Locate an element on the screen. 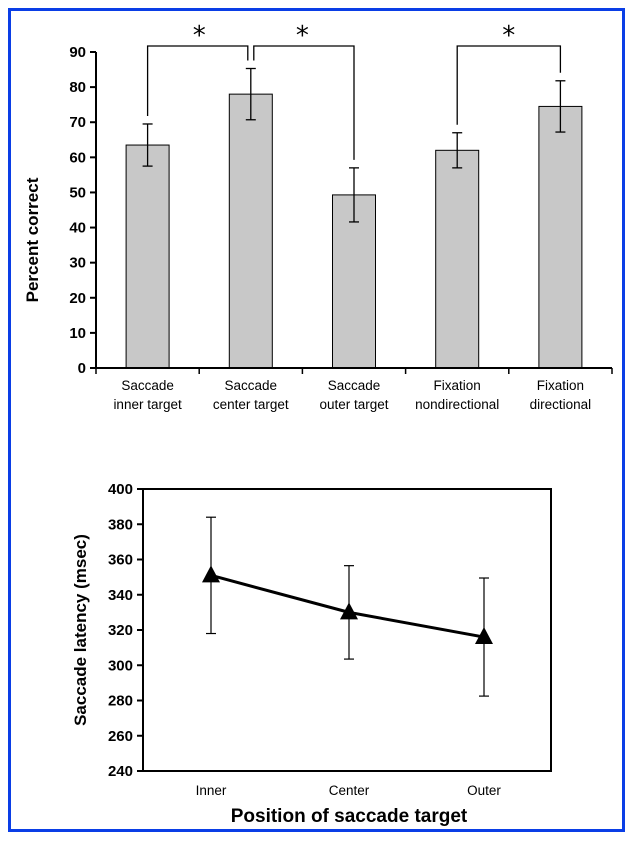 This screenshot has height=842, width=637. y-axis-title: Saccade latency (msec) is located at coordinates (80, 630).